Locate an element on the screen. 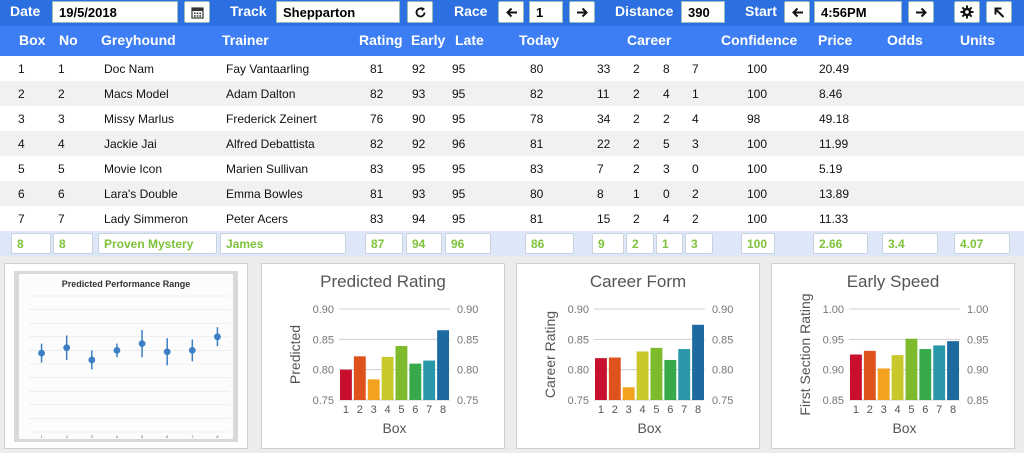  date-field: 19/5/2018 is located at coordinates (115, 12).